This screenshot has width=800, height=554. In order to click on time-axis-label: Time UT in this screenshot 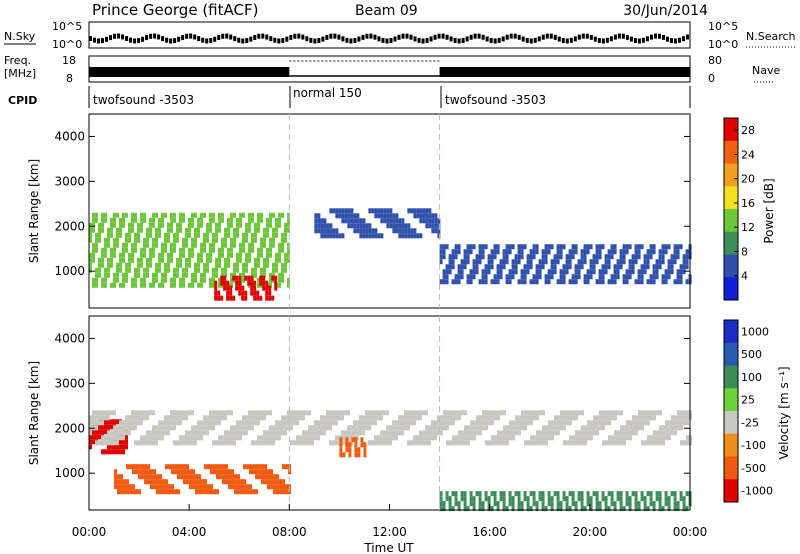, I will do `click(388, 547)`.